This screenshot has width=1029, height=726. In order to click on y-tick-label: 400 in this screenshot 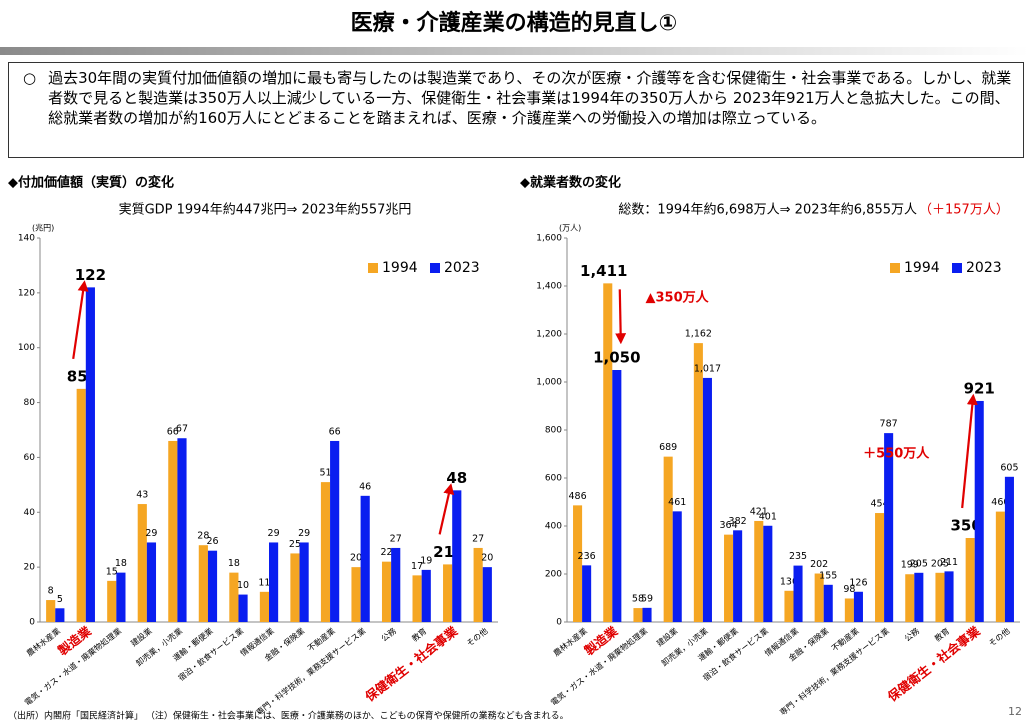, I will do `click(553, 527)`.